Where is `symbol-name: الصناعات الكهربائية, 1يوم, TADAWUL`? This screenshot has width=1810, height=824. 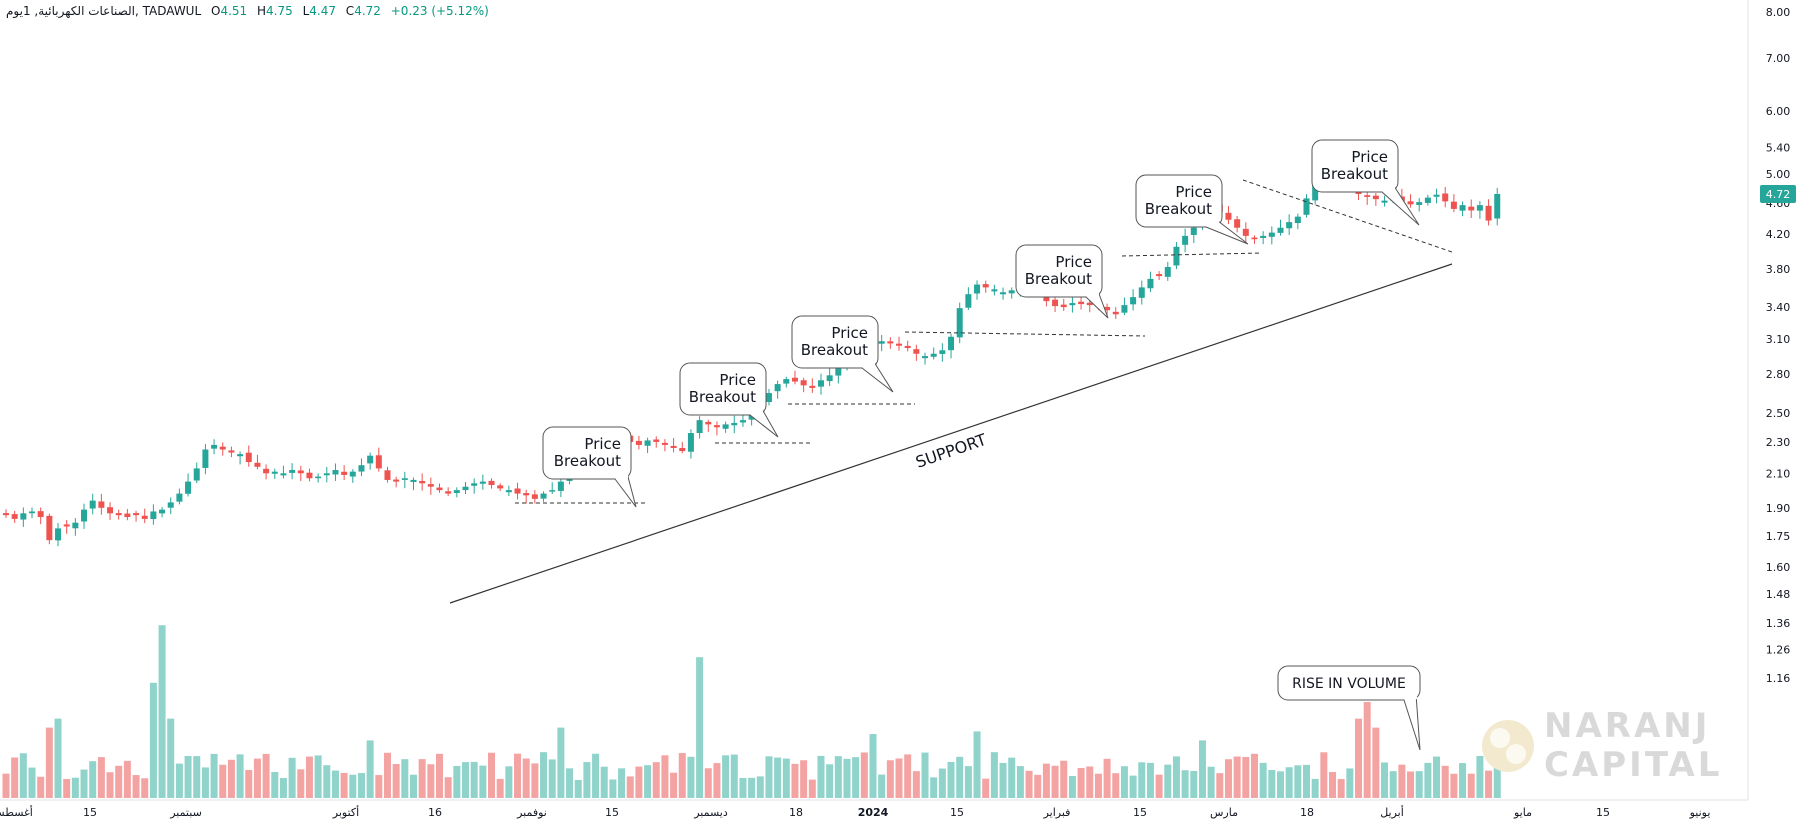
symbol-name: الصناعات الكهربائية, 1يوم, TADAWUL is located at coordinates (104, 11).